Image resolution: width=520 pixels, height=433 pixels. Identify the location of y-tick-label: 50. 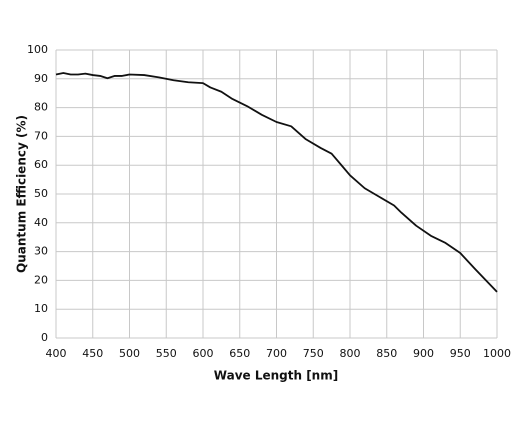
(41, 193).